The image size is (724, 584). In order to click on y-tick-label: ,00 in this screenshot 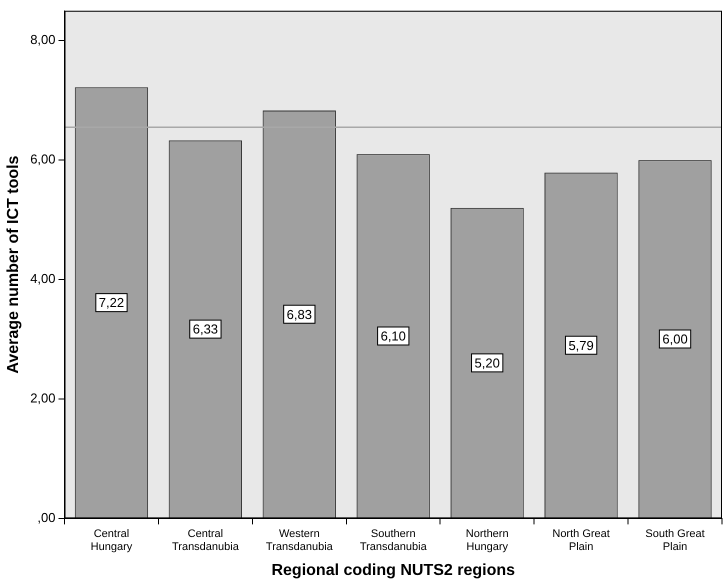, I will do `click(46, 517)`.